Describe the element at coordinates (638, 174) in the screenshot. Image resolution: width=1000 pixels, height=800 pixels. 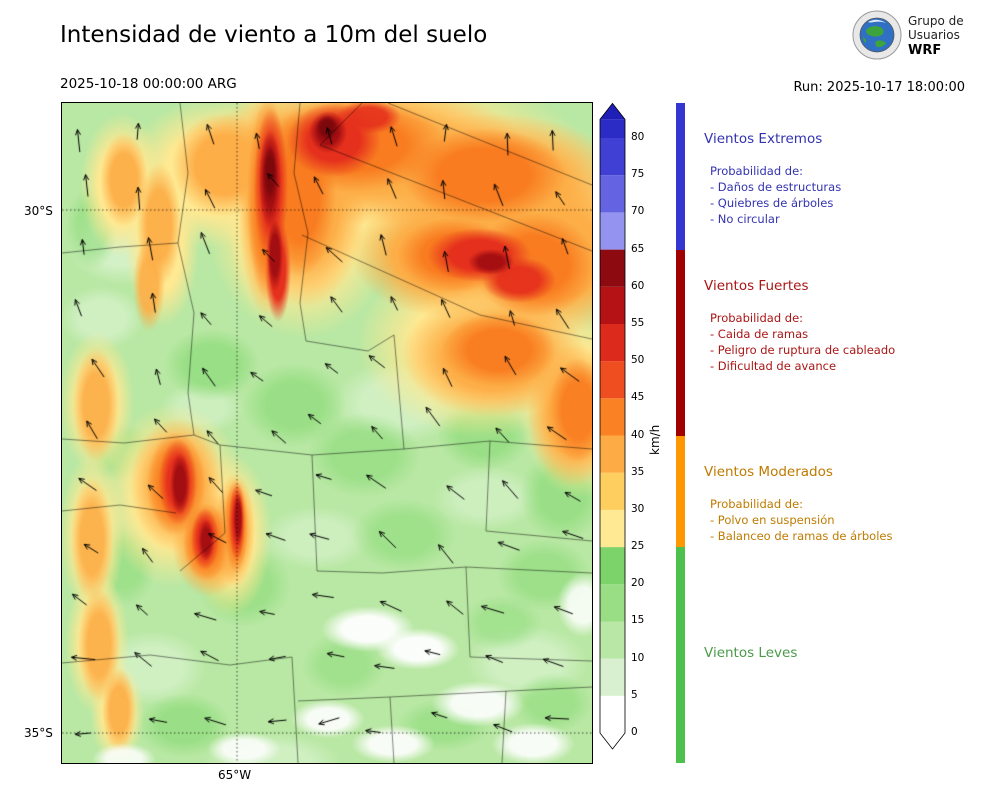
I see `colorbar-tick-label: 75` at that location.